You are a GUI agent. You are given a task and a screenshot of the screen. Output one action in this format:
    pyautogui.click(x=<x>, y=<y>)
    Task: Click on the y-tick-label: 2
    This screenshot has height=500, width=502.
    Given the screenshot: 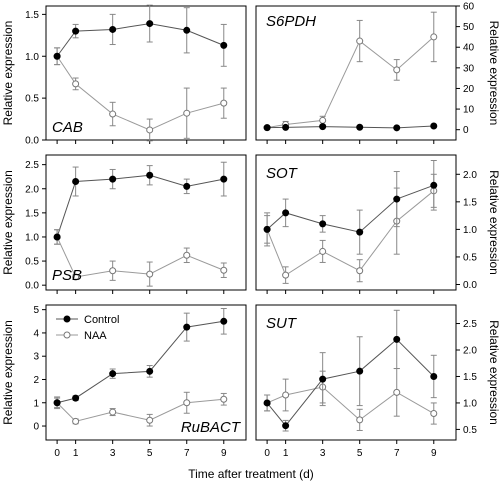 What is the action you would take?
    pyautogui.click(x=36, y=380)
    